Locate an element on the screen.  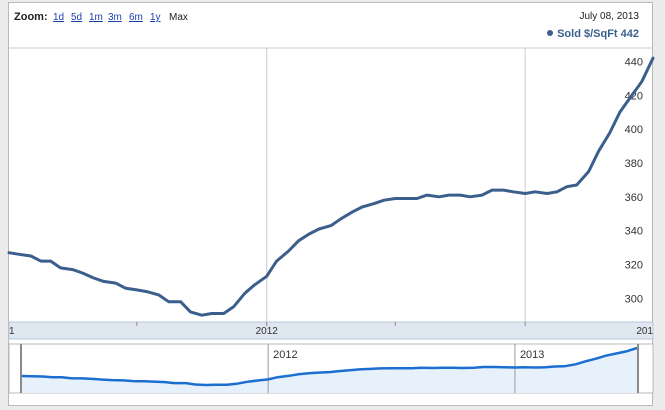
zoom-5d-link: 5d is located at coordinates (77, 17).